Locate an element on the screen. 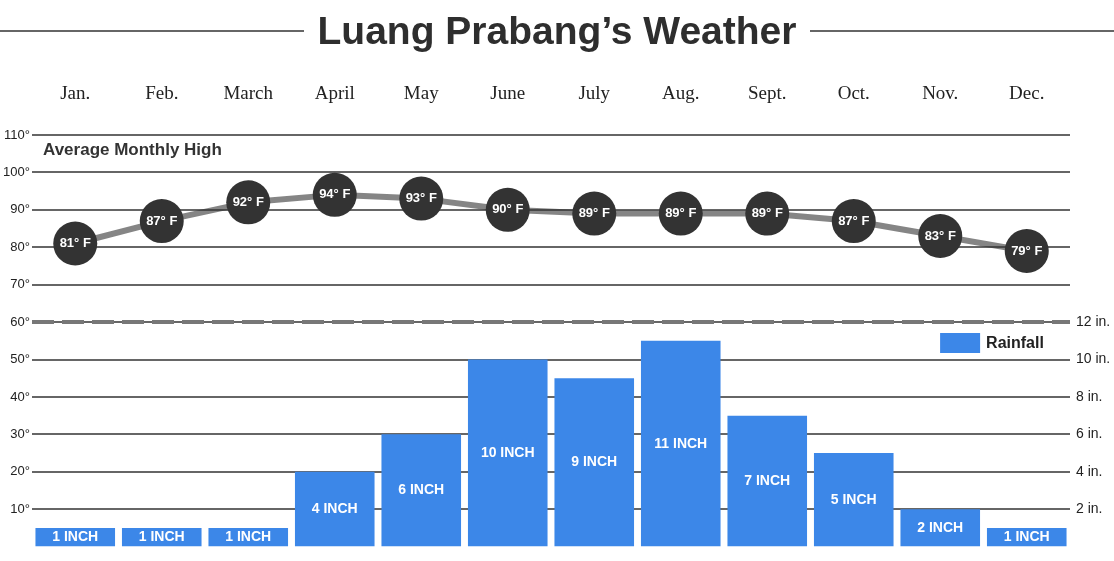 This screenshot has height=561, width=1114. x-tick-label: July is located at coordinates (594, 92).